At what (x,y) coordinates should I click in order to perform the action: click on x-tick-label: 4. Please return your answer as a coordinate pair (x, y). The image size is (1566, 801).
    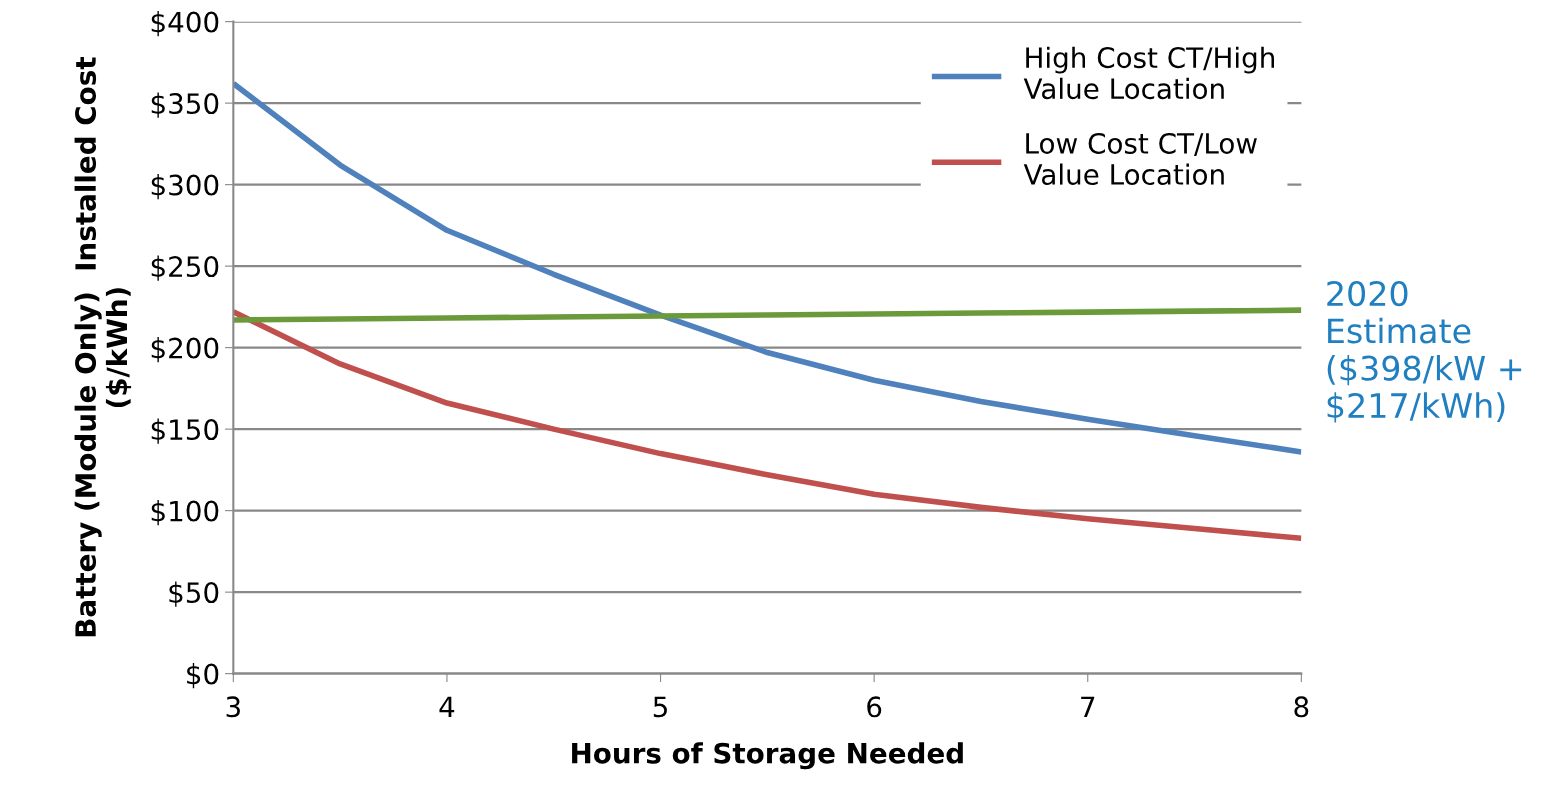
    Looking at the image, I should click on (447, 706).